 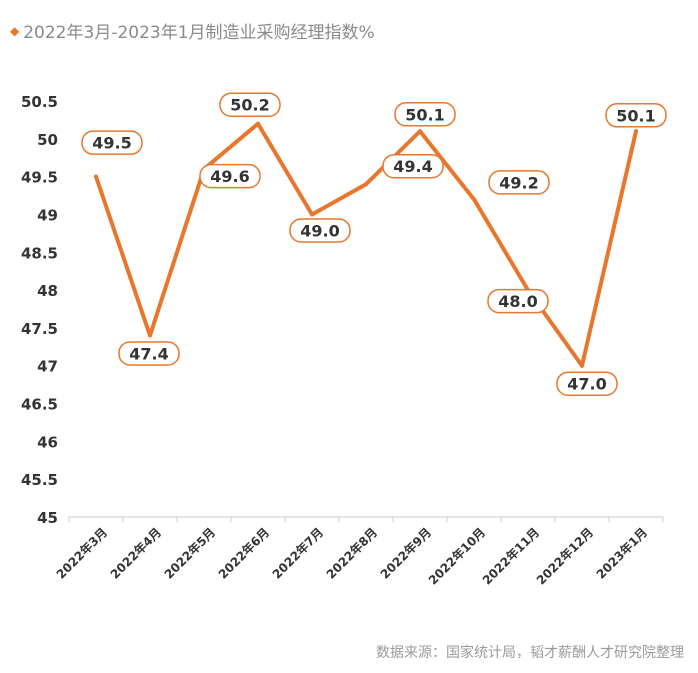 I want to click on data-label: 49.2, so click(x=518, y=182).